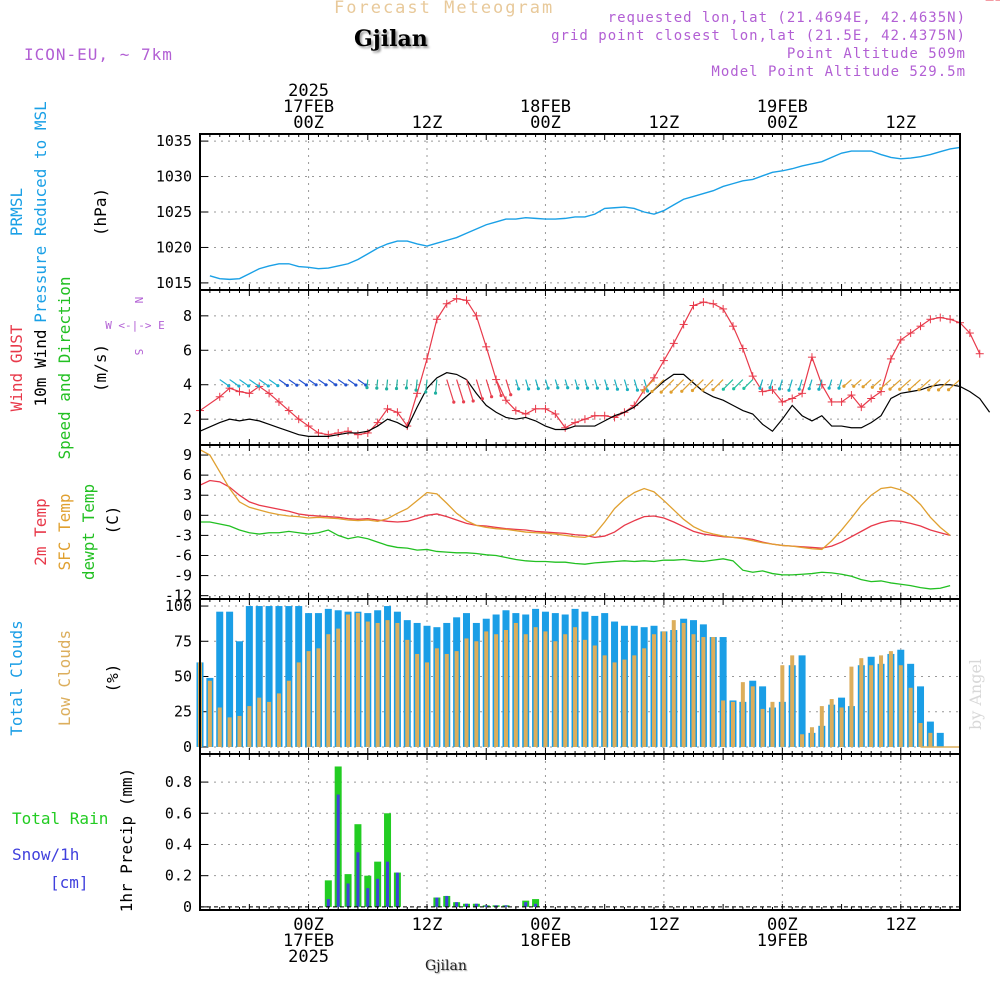  What do you see at coordinates (178, 876) in the screenshot?
I see `y-tick-label: 0.2` at bounding box center [178, 876].